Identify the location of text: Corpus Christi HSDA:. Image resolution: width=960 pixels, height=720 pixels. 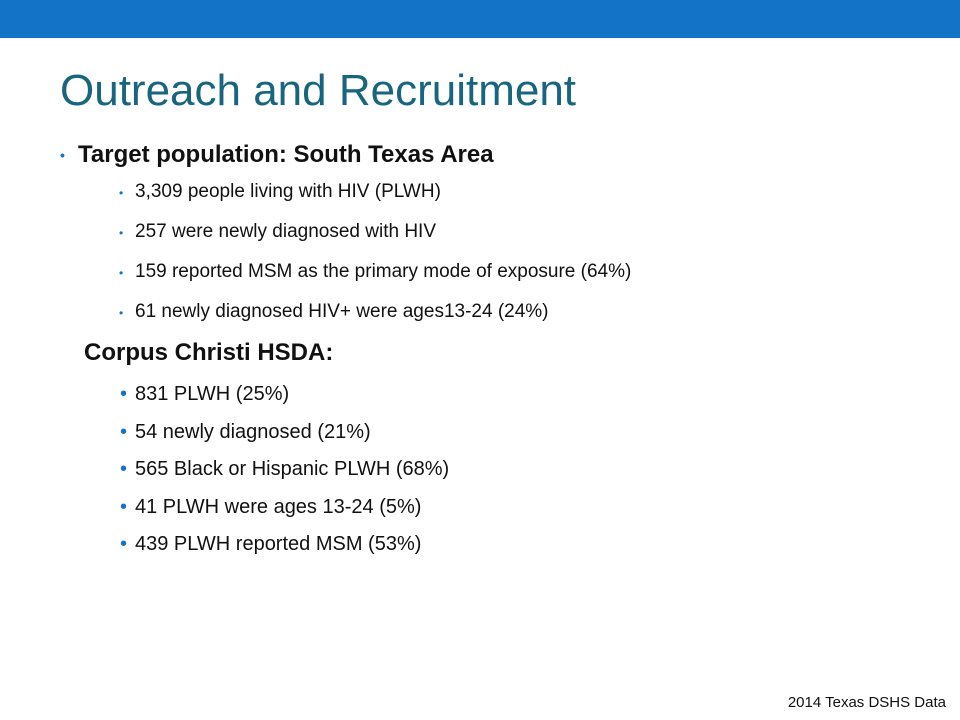
(209, 352).